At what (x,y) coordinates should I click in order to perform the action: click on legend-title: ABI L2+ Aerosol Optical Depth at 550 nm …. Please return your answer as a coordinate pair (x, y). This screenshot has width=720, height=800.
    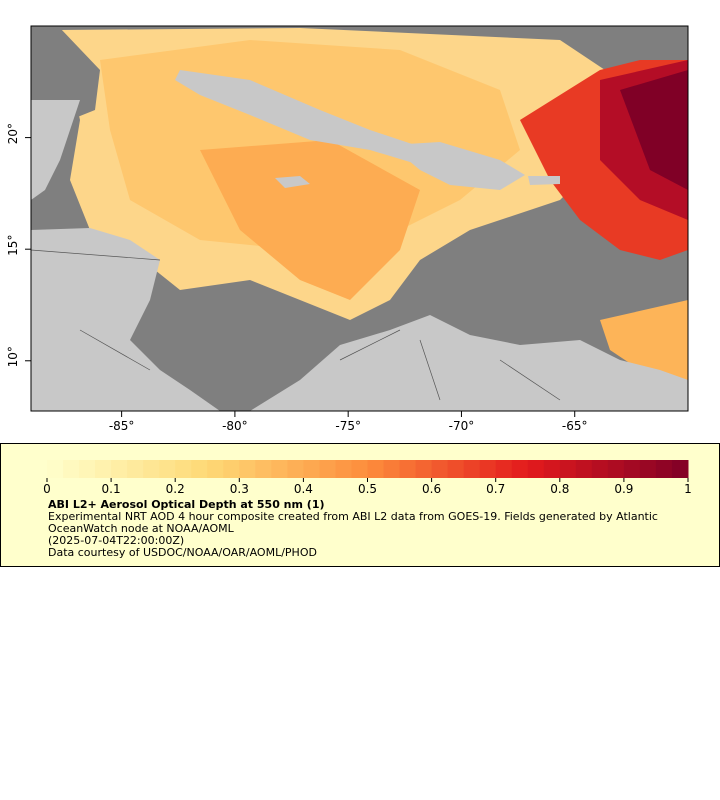
    Looking at the image, I should click on (186, 504).